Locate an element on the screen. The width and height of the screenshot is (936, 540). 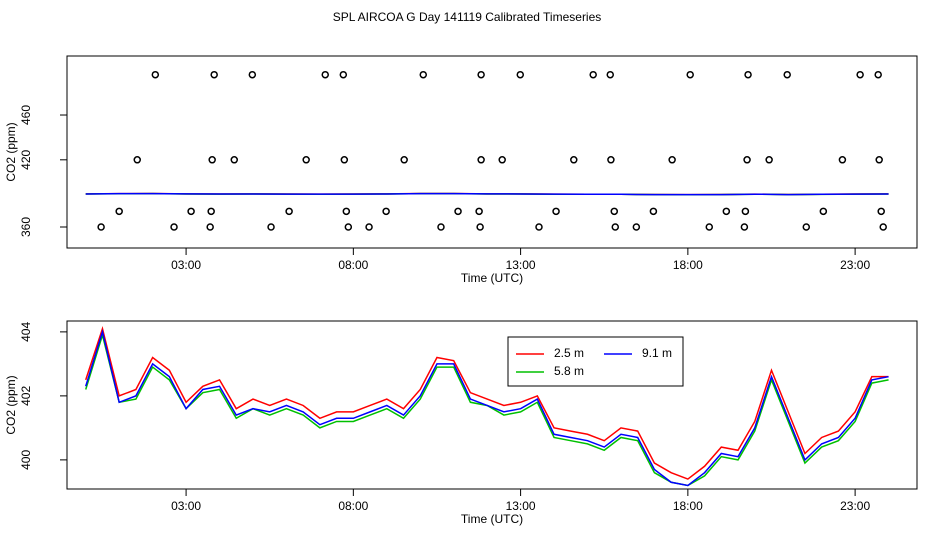
y-tick-label: 460 is located at coordinates (26, 115).